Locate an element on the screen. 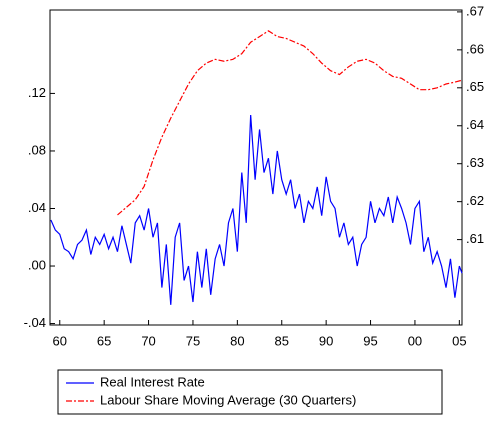 The width and height of the screenshot is (499, 423). y-tick-label: .08 is located at coordinates (37, 149).